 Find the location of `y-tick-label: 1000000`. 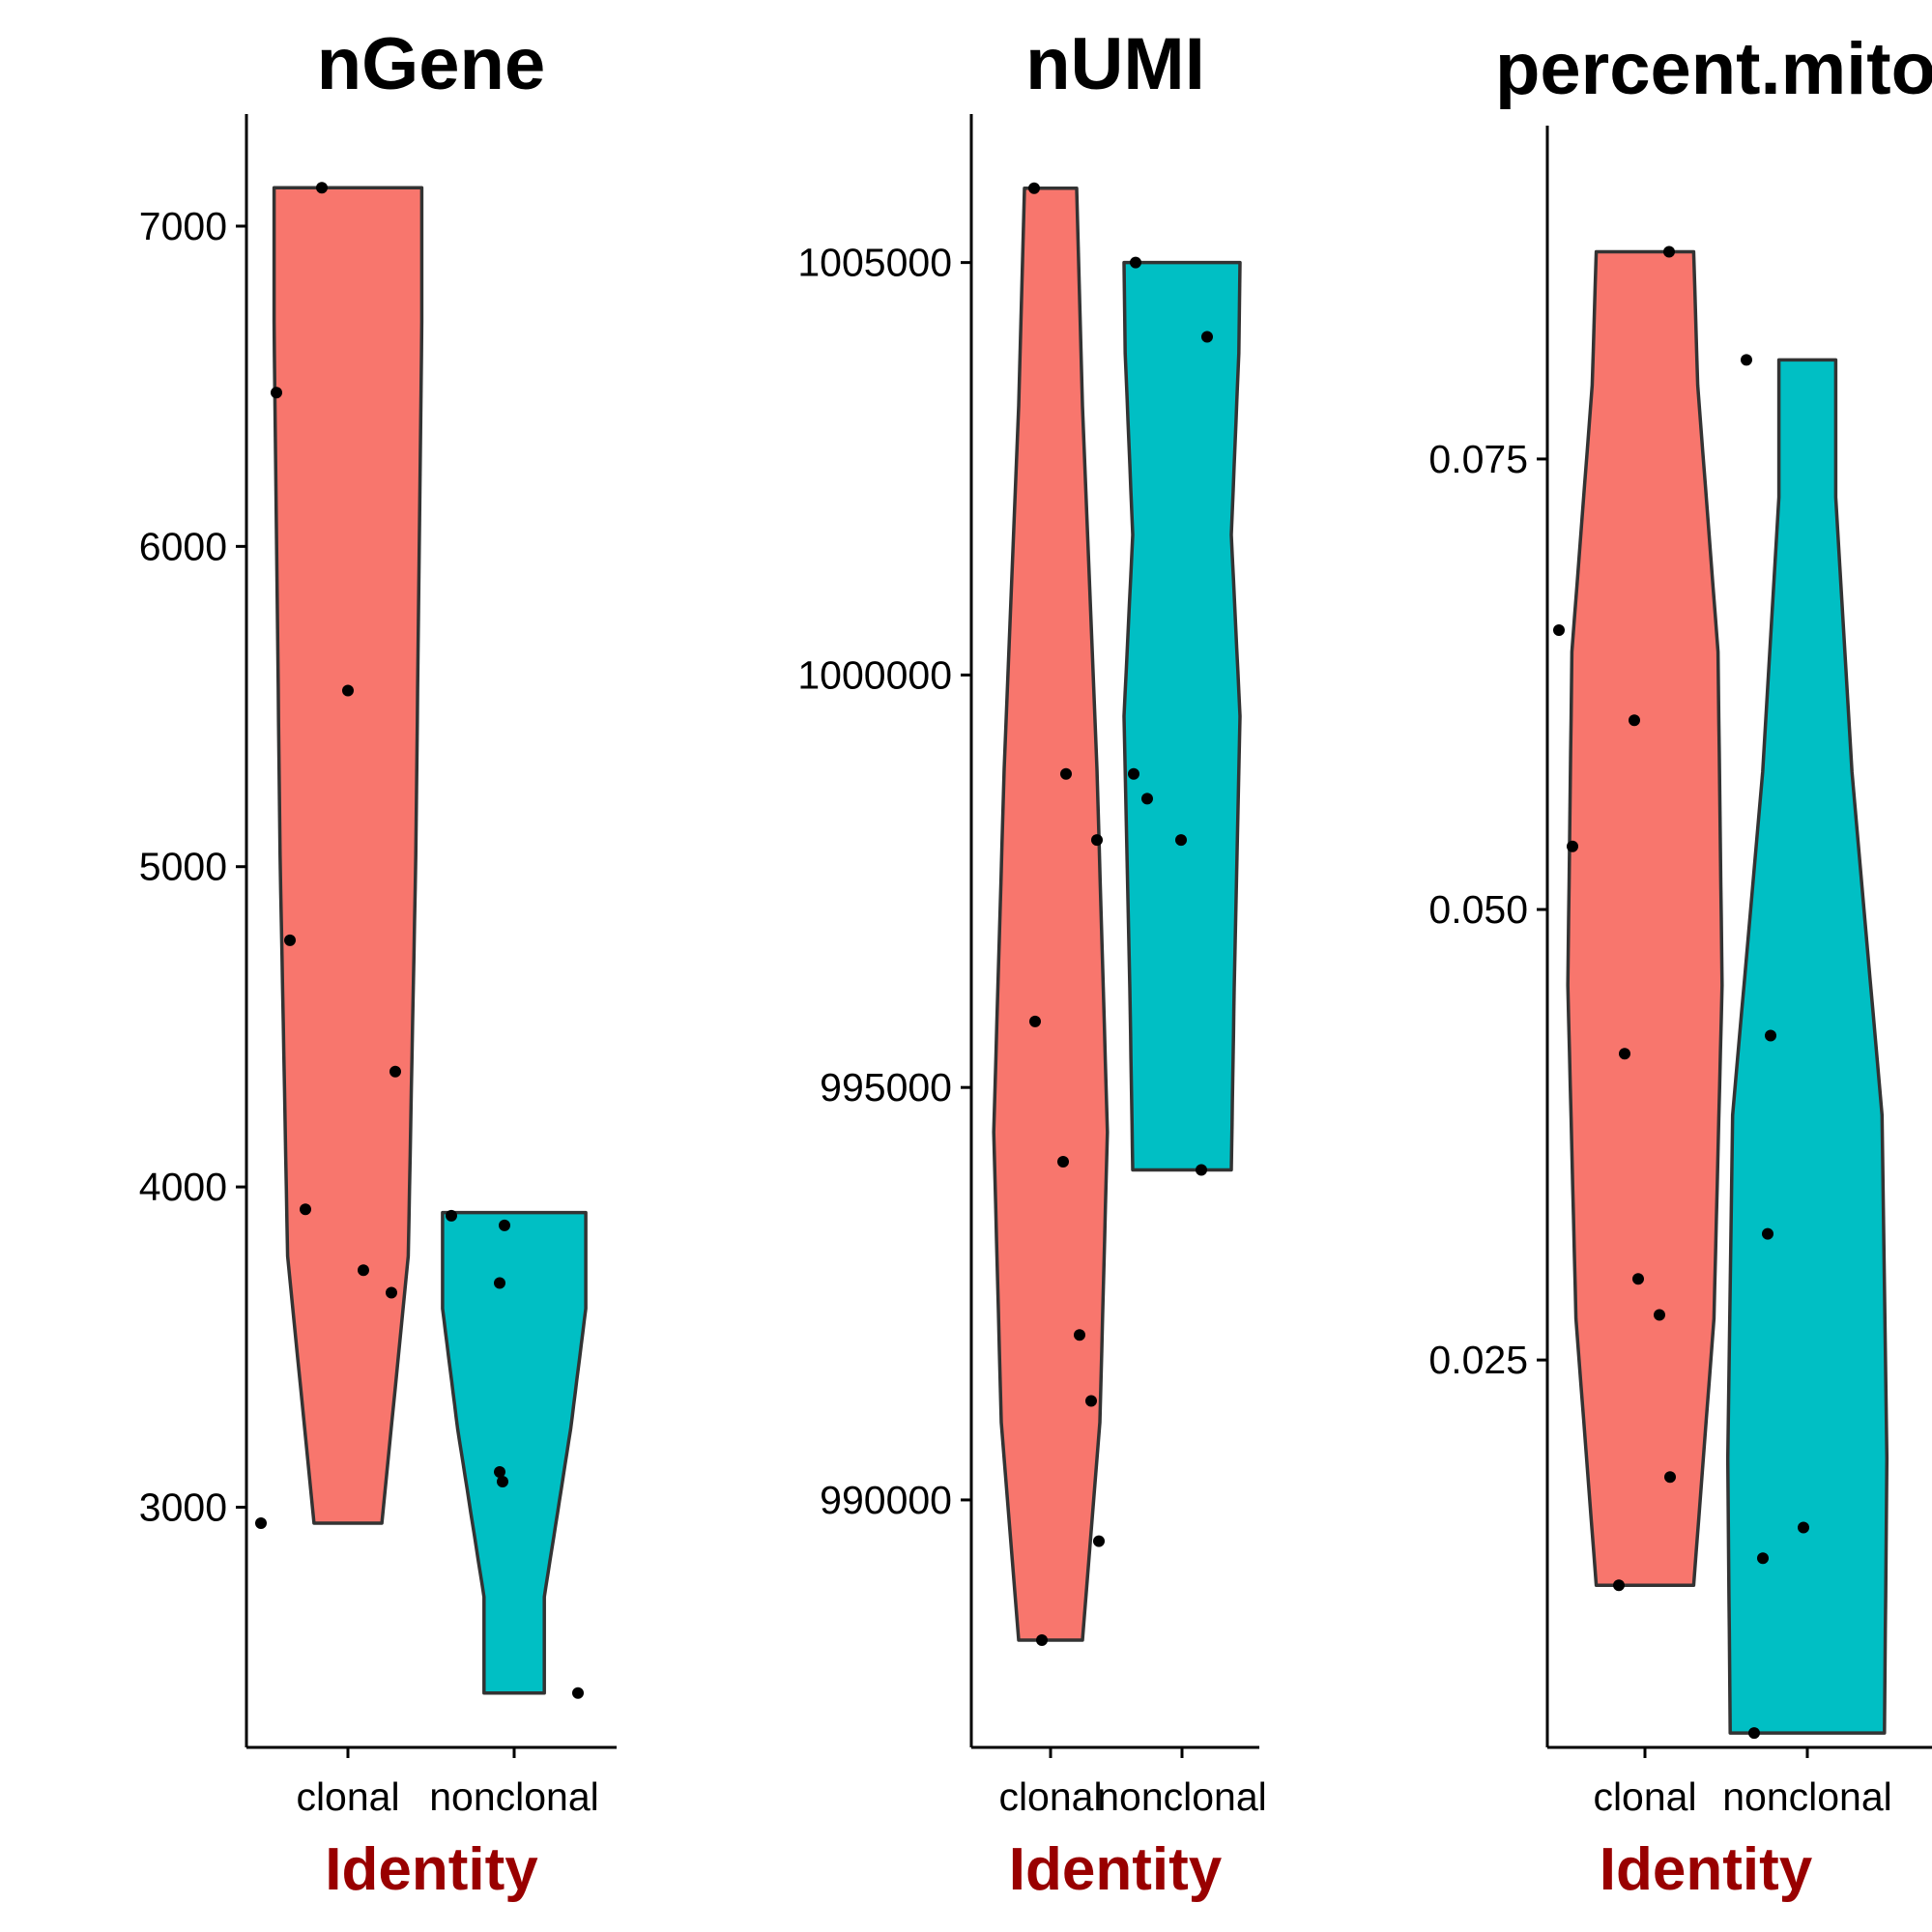

y-tick-label: 1000000 is located at coordinates (874, 674).